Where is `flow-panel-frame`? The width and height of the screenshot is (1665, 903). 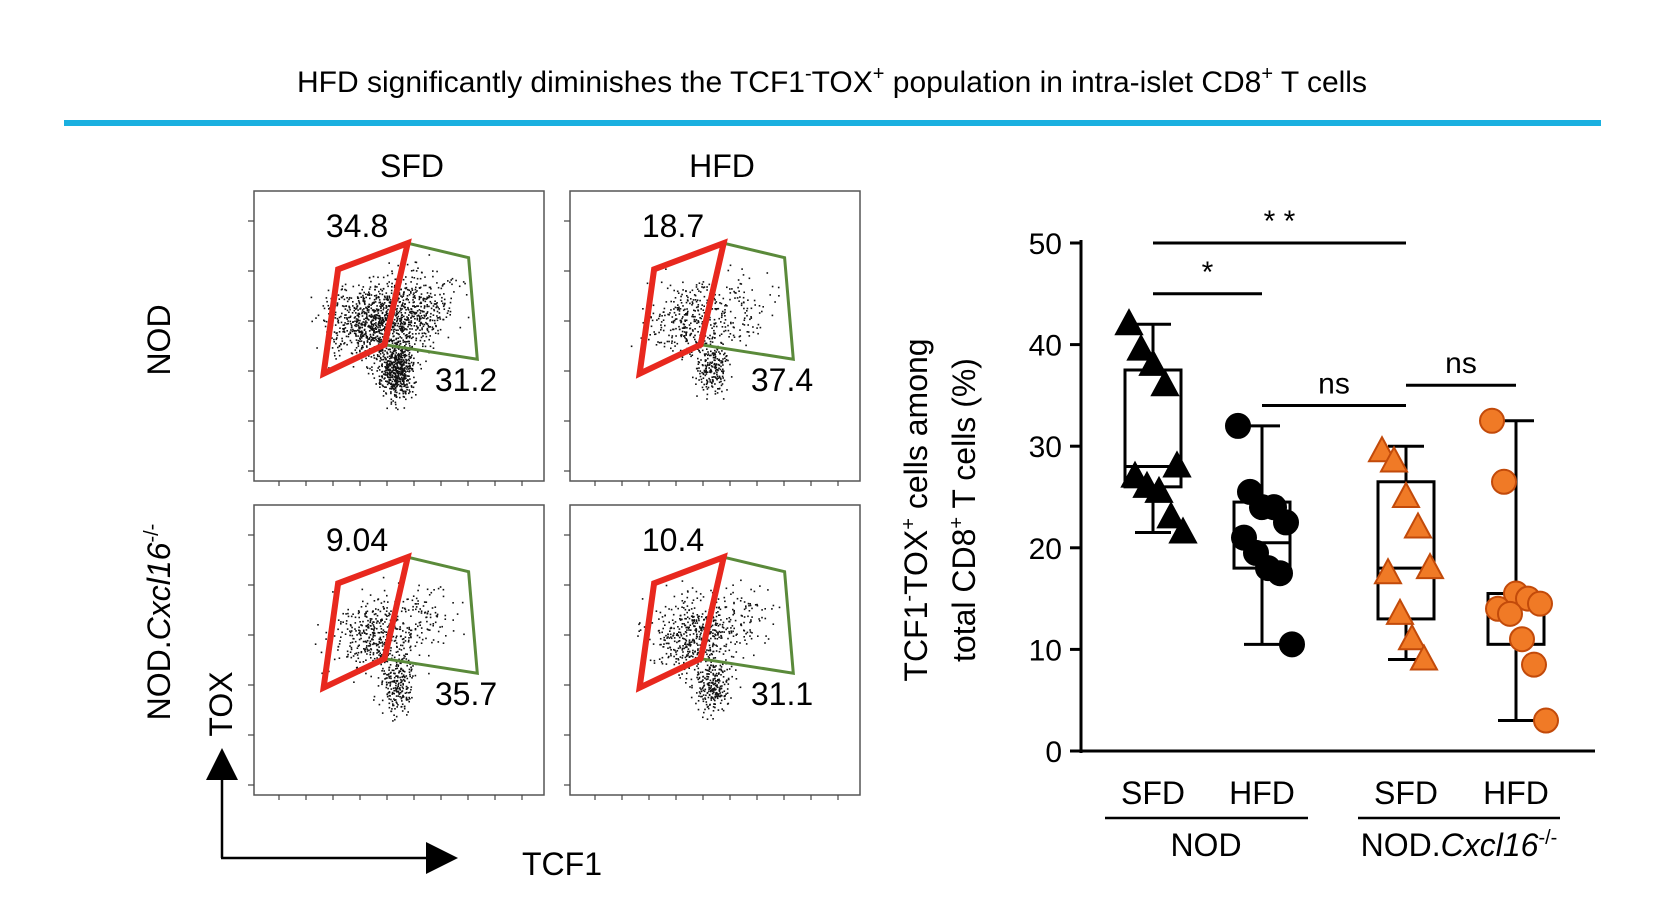
flow-panel-frame is located at coordinates (715, 336).